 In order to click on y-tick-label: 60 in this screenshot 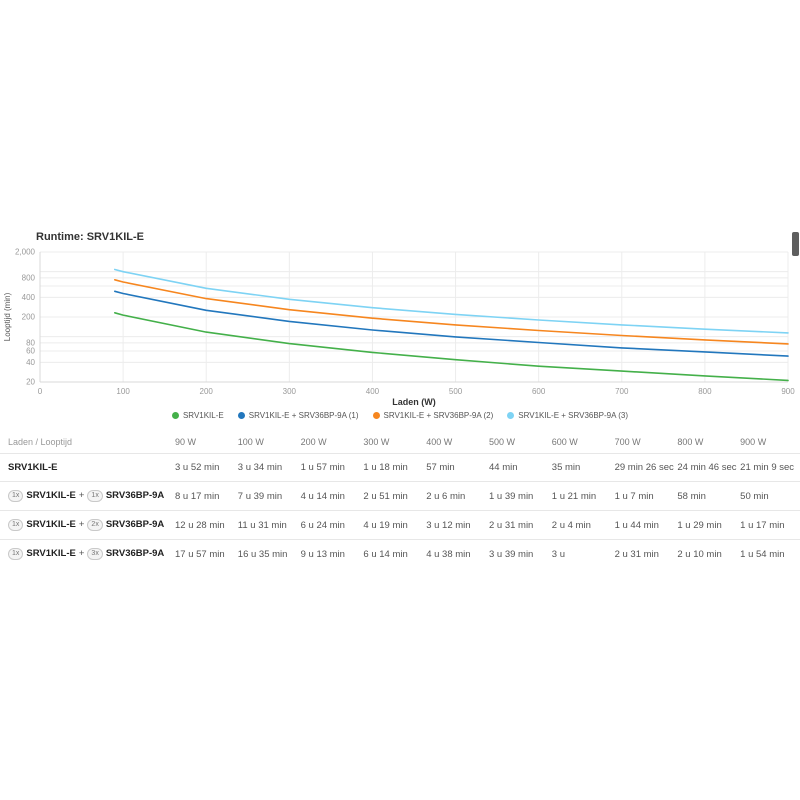, I will do `click(30, 350)`.